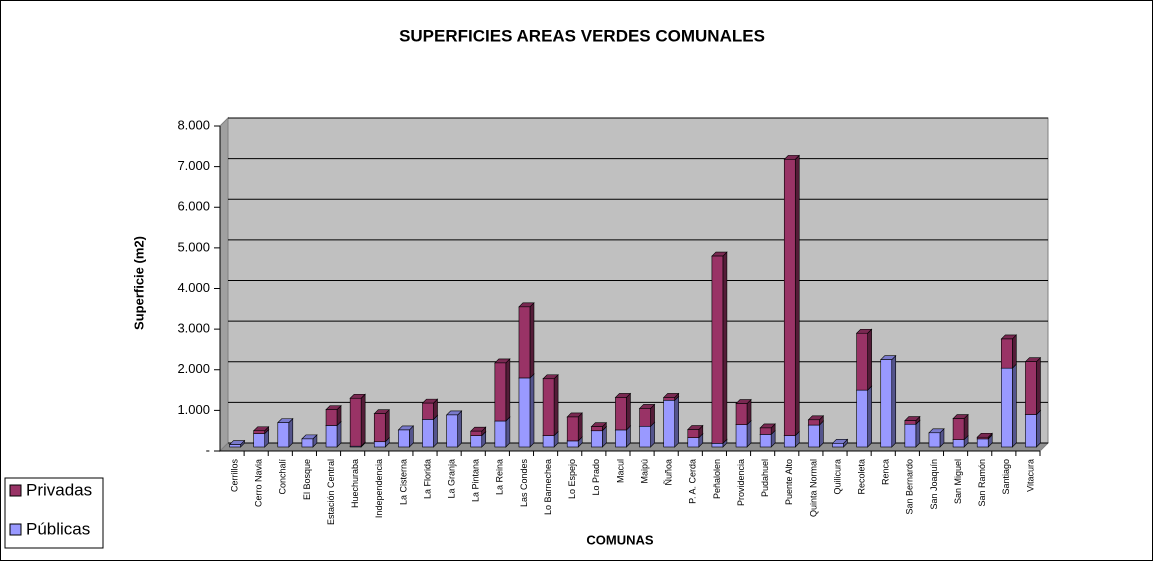 The height and width of the screenshot is (562, 1154). What do you see at coordinates (451, 479) in the screenshot?
I see `x-tick-label: La Granja` at bounding box center [451, 479].